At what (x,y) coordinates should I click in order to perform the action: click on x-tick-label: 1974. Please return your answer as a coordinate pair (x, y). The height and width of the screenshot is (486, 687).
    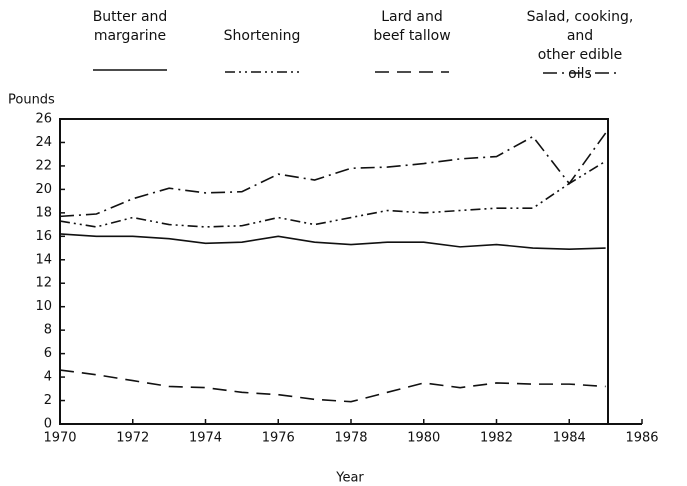
    Looking at the image, I should click on (205, 438).